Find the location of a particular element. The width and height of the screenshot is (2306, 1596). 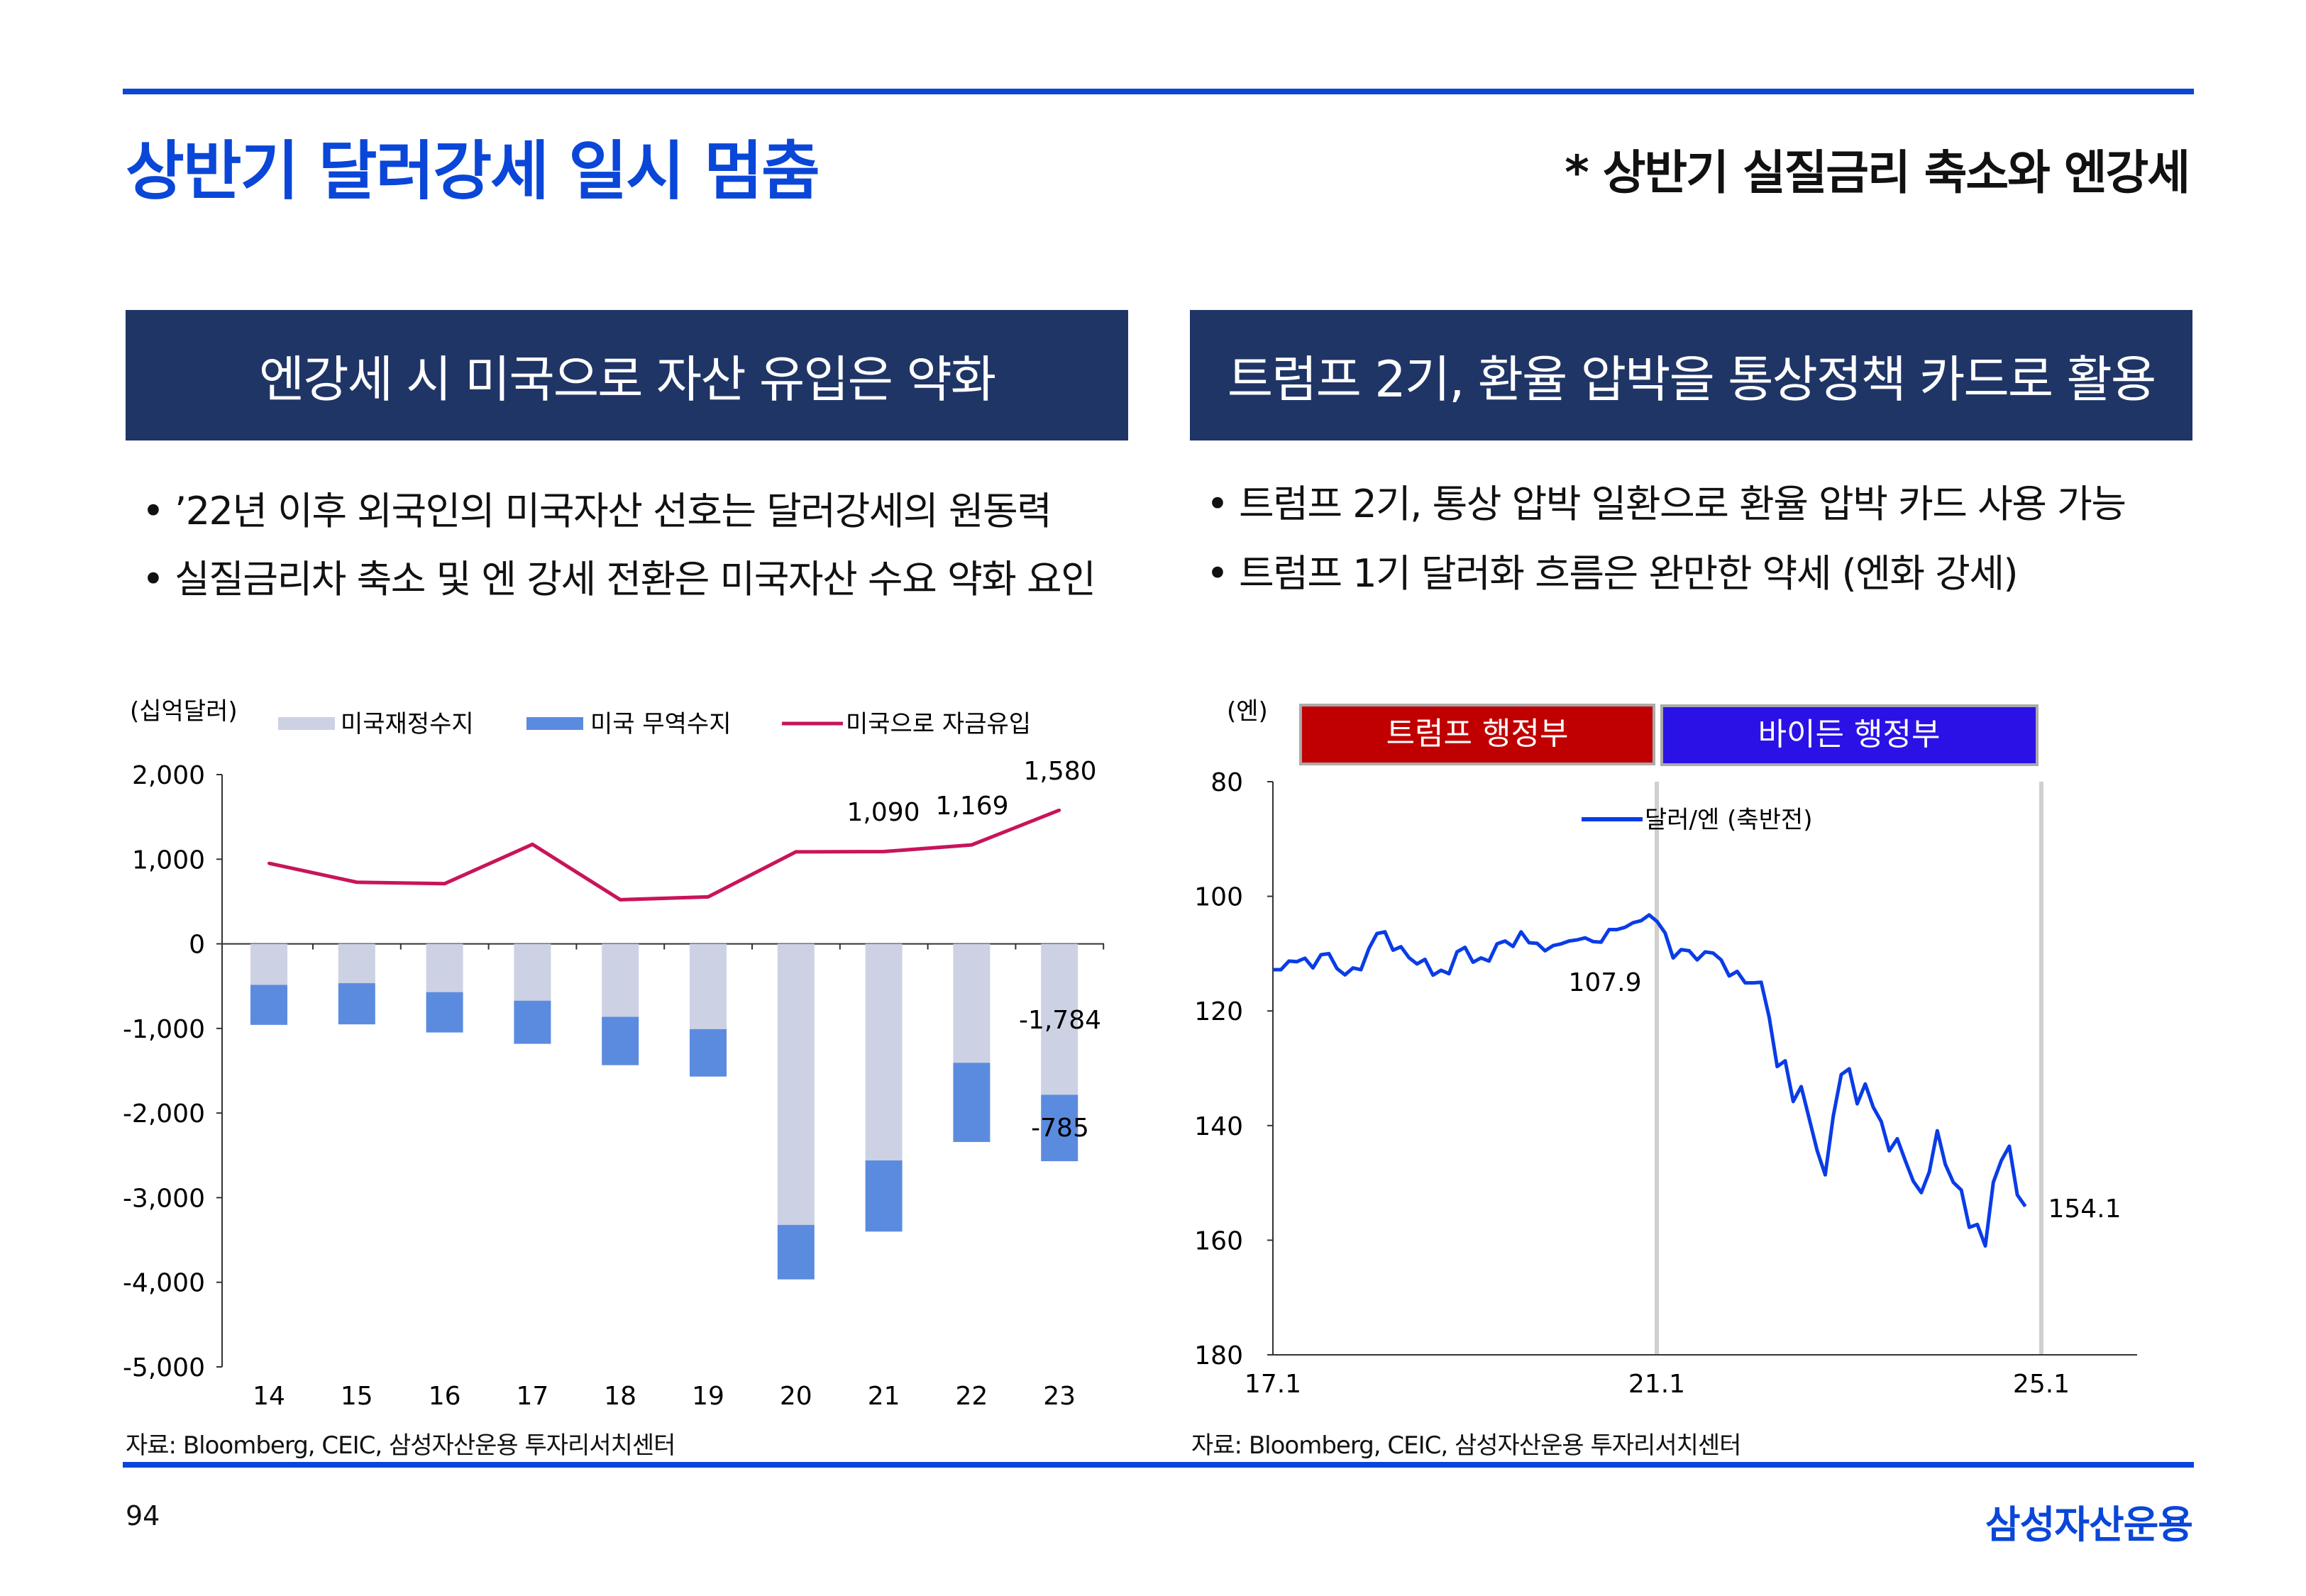

legend-fiscal-swatch is located at coordinates (306, 723).